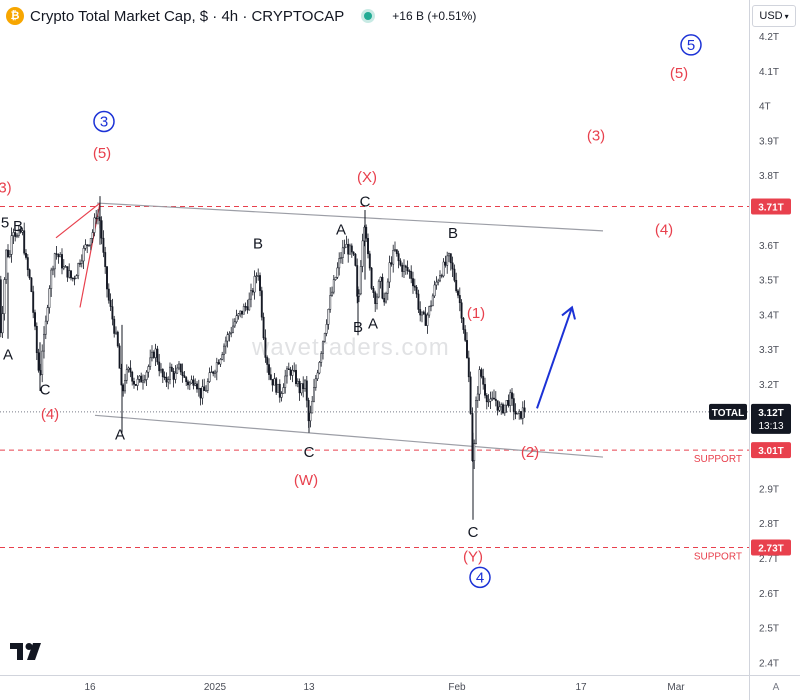 The width and height of the screenshot is (800, 700). Describe the element at coordinates (457, 687) in the screenshot. I see `time-tick-label: Feb` at that location.